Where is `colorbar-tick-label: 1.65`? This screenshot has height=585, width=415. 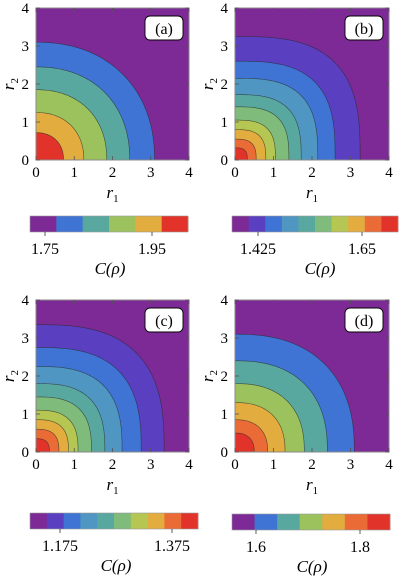 colorbar-tick-label: 1.65 is located at coordinates (362, 249).